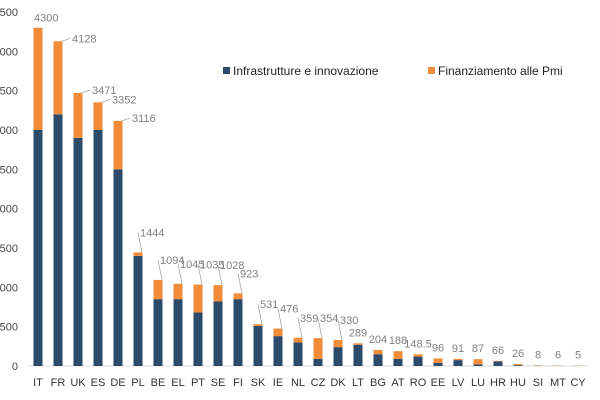 Image resolution: width=600 pixels, height=400 pixels. Describe the element at coordinates (478, 362) in the screenshot. I see `bar-lu-finanziamento-alle-pmi` at that location.